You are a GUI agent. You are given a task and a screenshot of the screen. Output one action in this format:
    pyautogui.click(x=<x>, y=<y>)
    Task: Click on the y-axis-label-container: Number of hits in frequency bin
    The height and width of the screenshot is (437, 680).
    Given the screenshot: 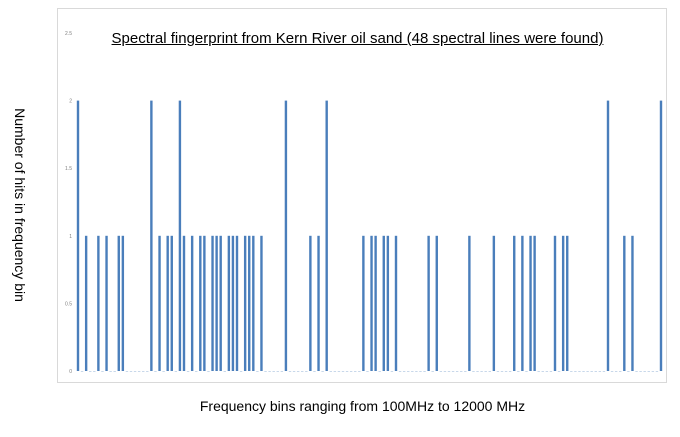 What is the action you would take?
    pyautogui.click(x=20, y=205)
    